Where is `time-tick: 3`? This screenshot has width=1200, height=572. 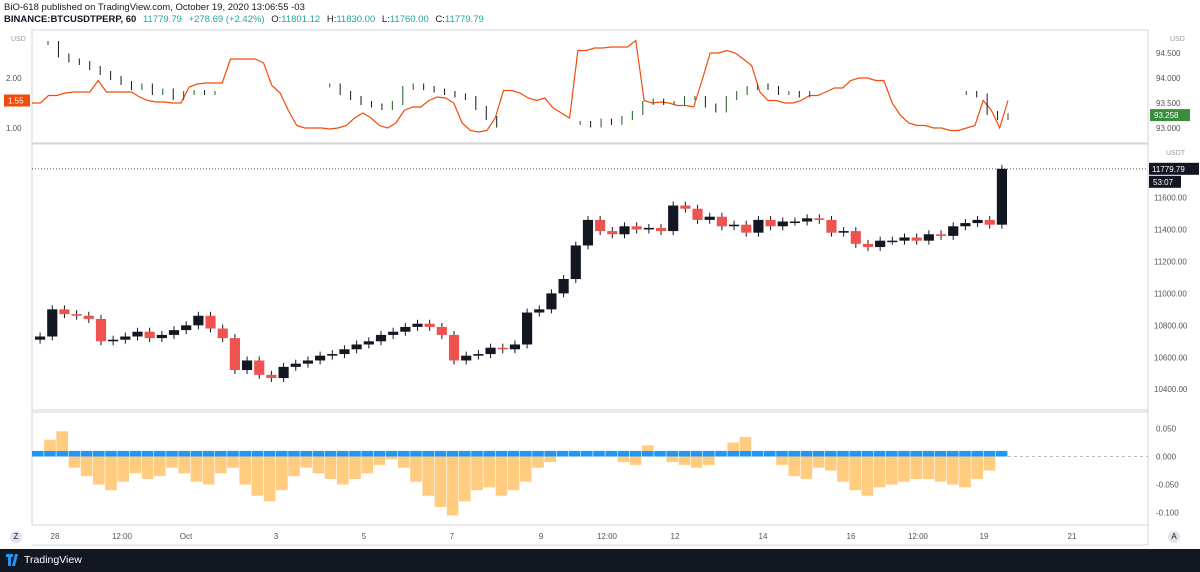
time-tick: 3 is located at coordinates (276, 536).